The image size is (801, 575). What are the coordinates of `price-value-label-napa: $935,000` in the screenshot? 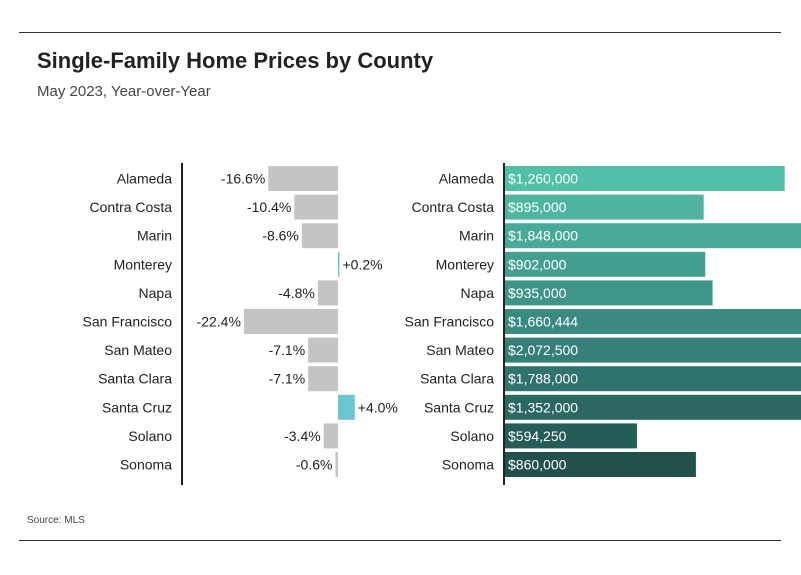 It's located at (537, 293).